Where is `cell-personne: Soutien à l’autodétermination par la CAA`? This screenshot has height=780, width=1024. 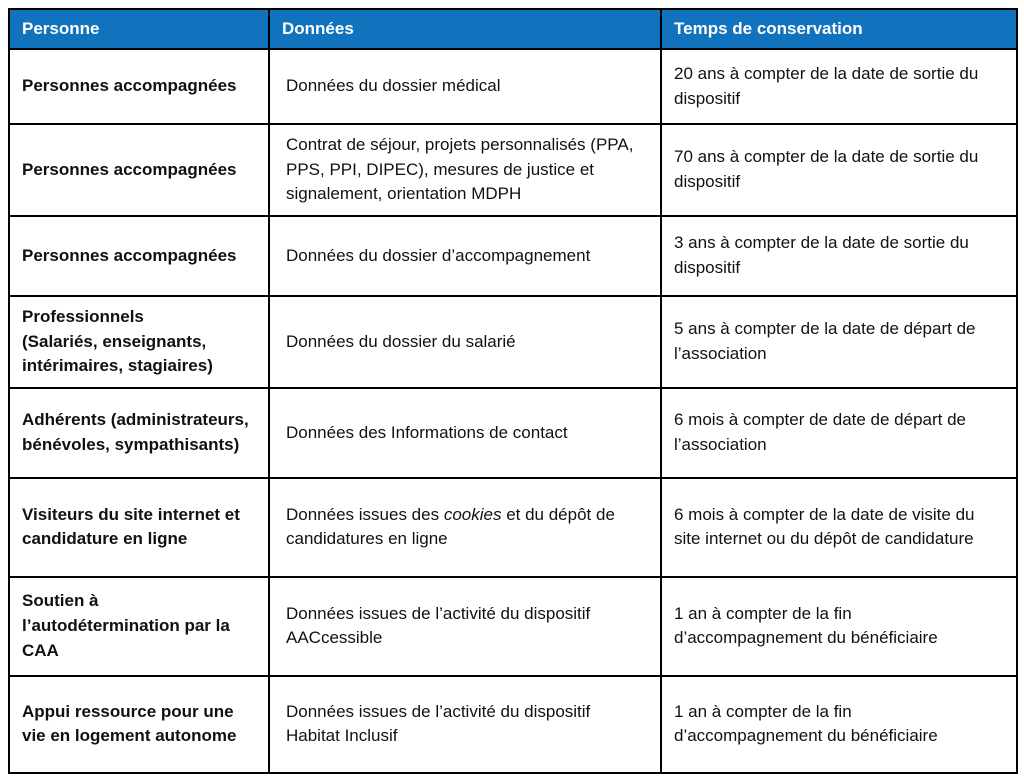
cell-personne: Soutien à l’autodétermination par la CAA is located at coordinates (139, 626).